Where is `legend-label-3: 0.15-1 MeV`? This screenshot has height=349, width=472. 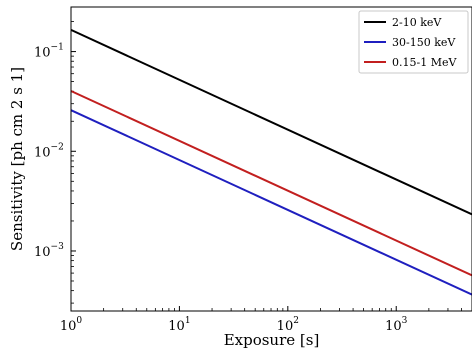 legend-label-3: 0.15-1 MeV is located at coordinates (424, 62).